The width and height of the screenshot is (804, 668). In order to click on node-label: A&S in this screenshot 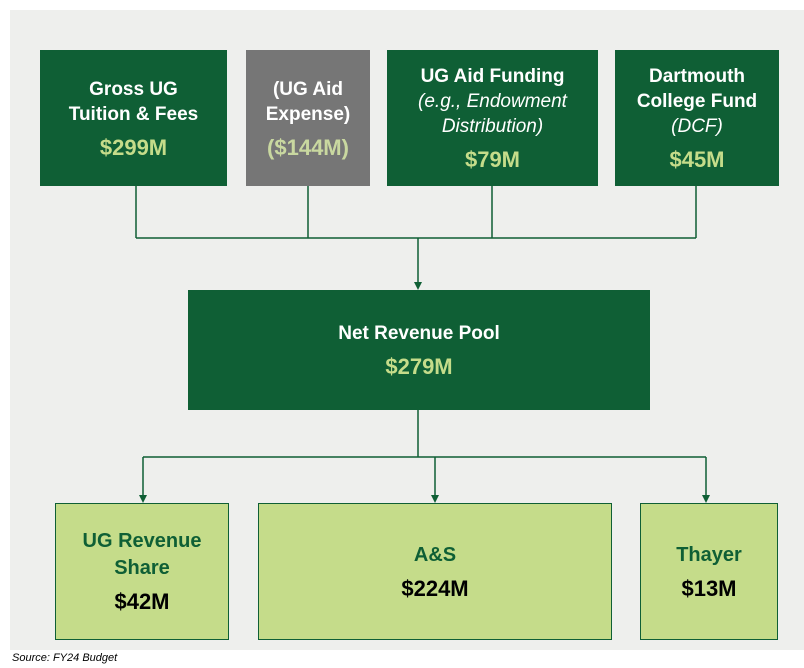, I will do `click(435, 554)`.